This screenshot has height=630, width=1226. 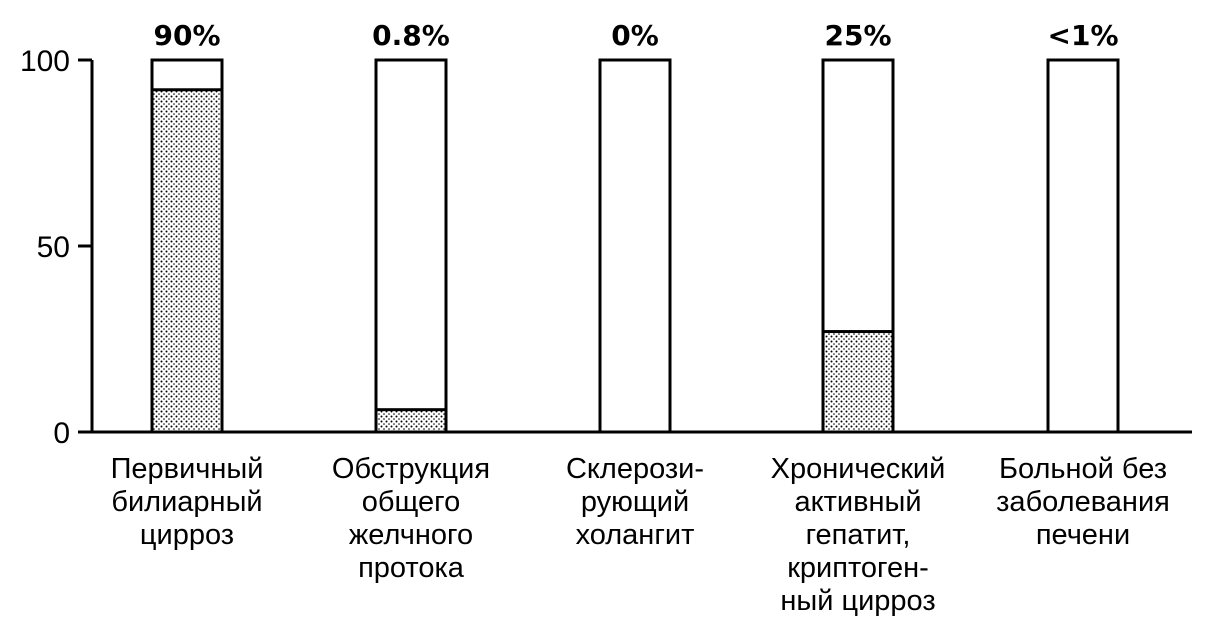 I want to click on category-label: Склерози-рующий холангит, so click(x=635, y=502).